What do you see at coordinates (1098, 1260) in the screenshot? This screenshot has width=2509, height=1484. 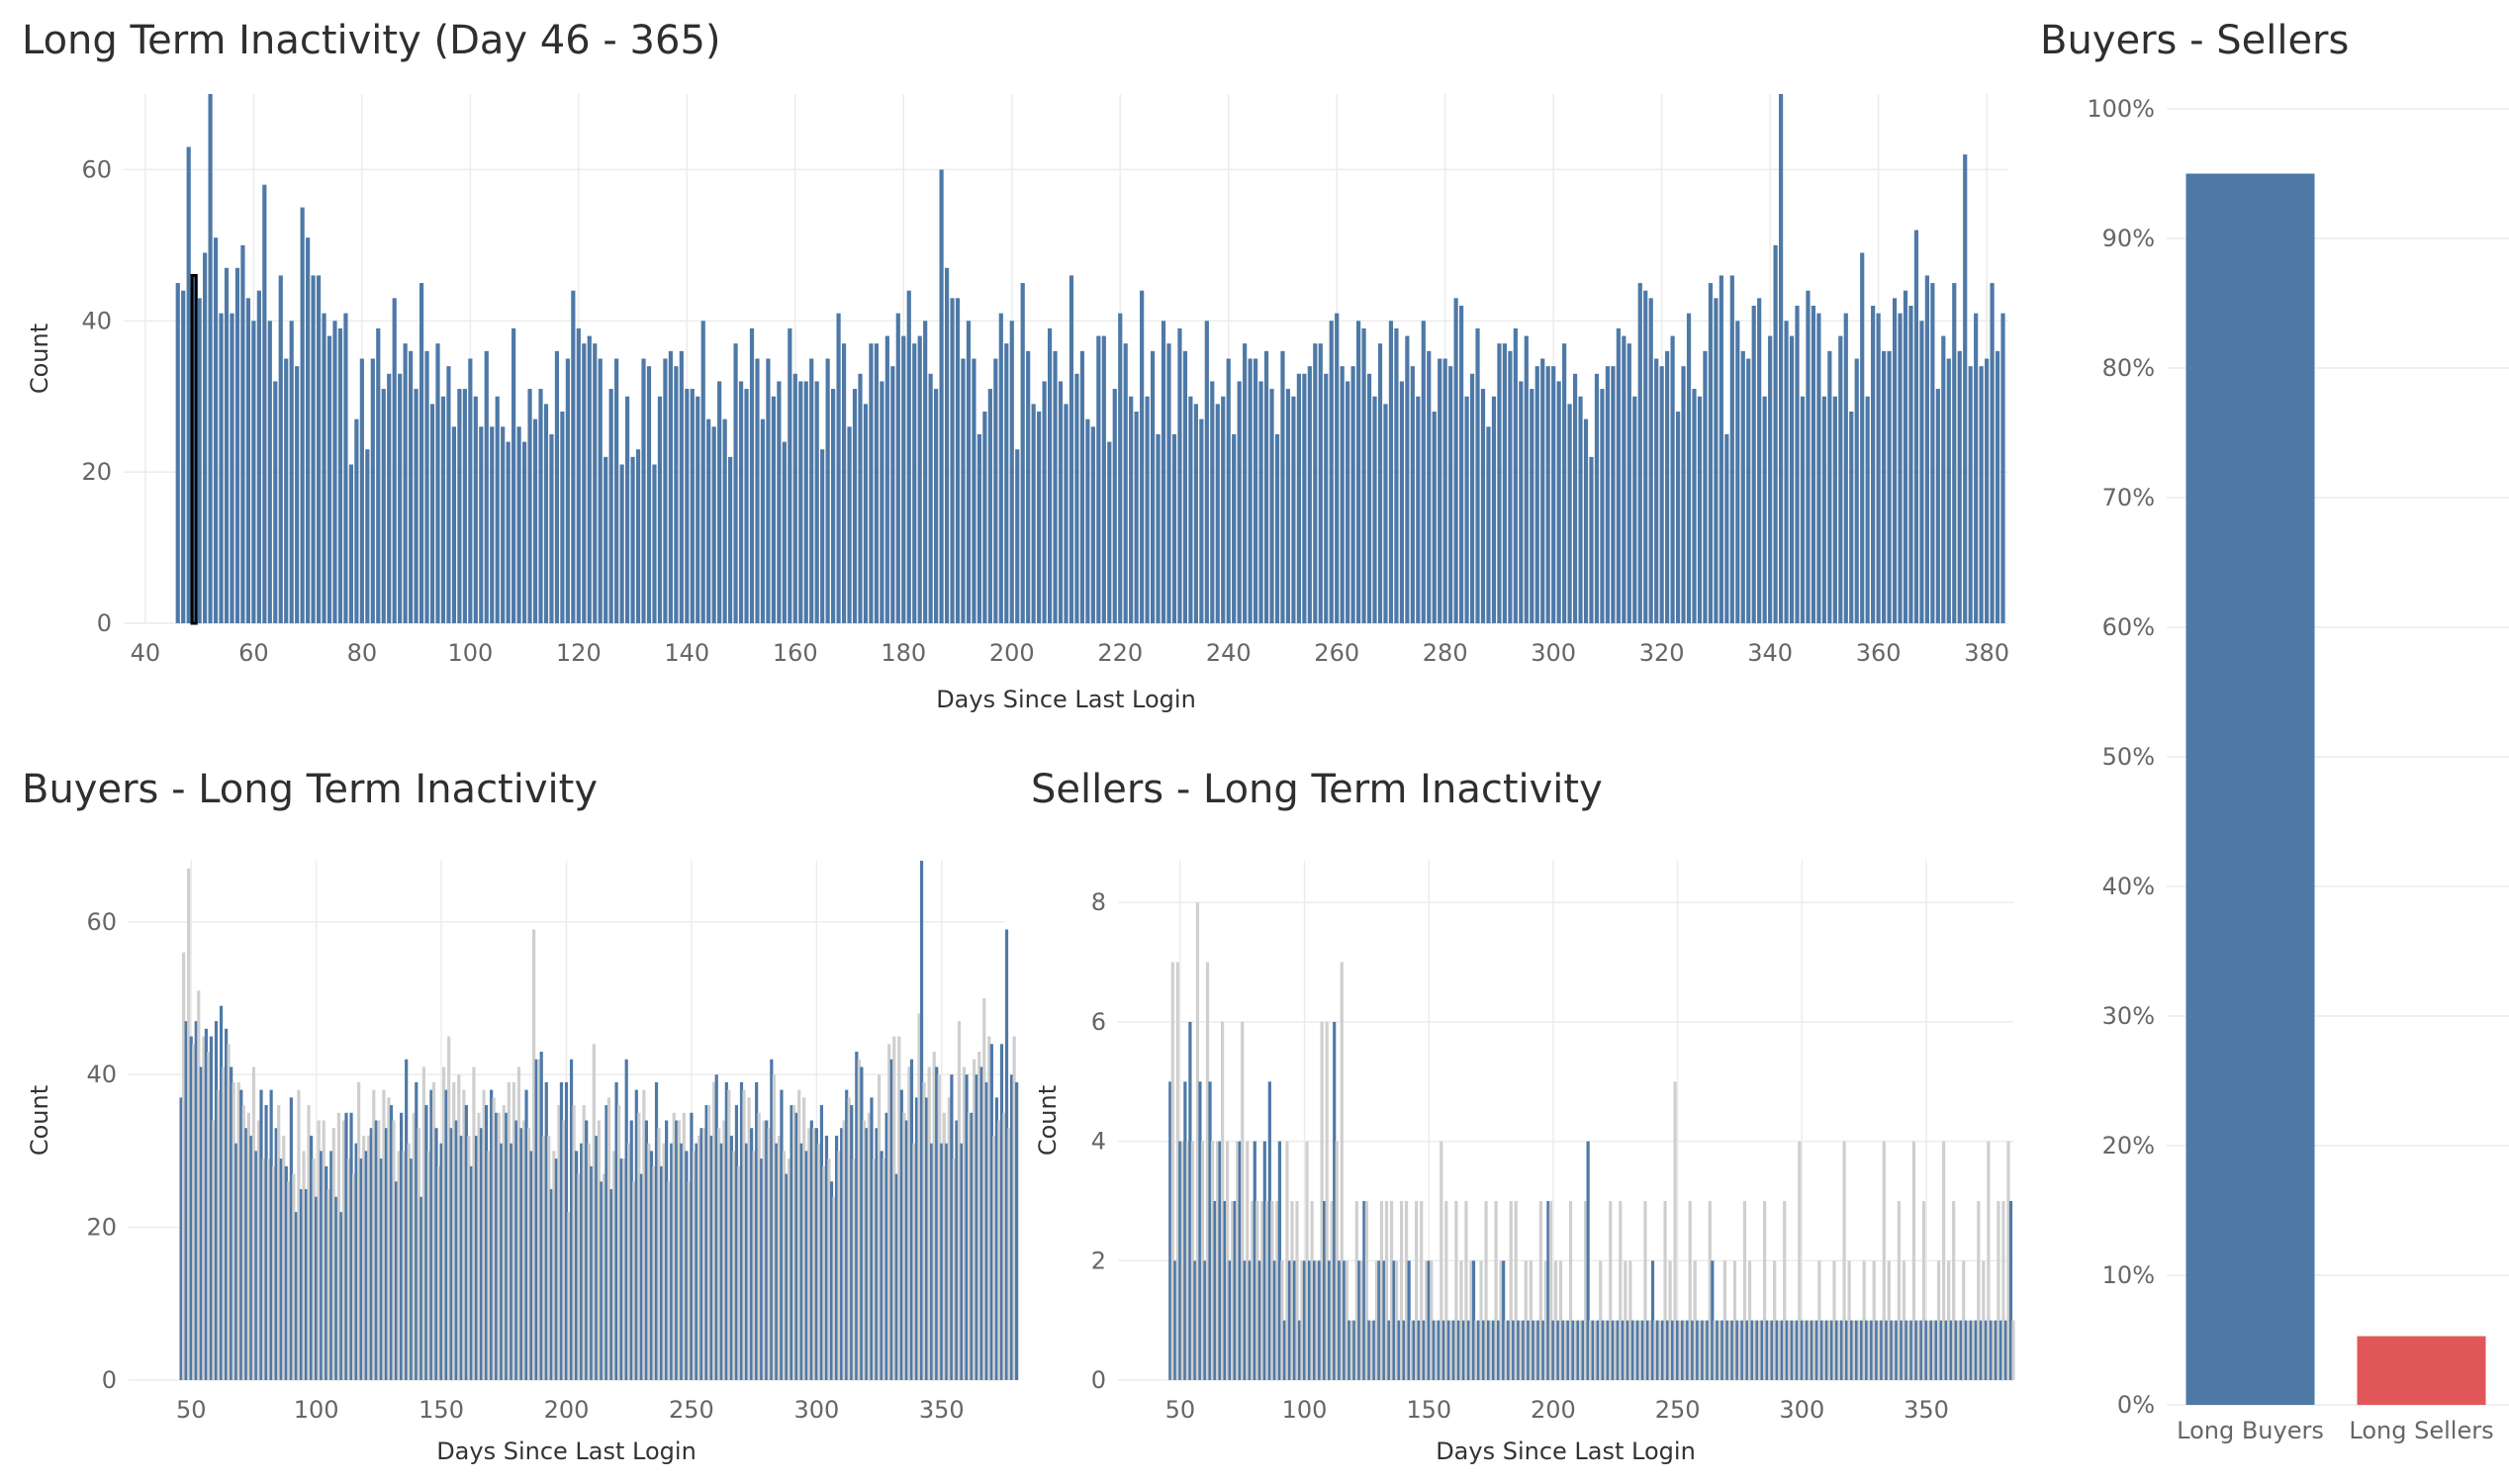 I see `y-tick-label: 2` at bounding box center [1098, 1260].